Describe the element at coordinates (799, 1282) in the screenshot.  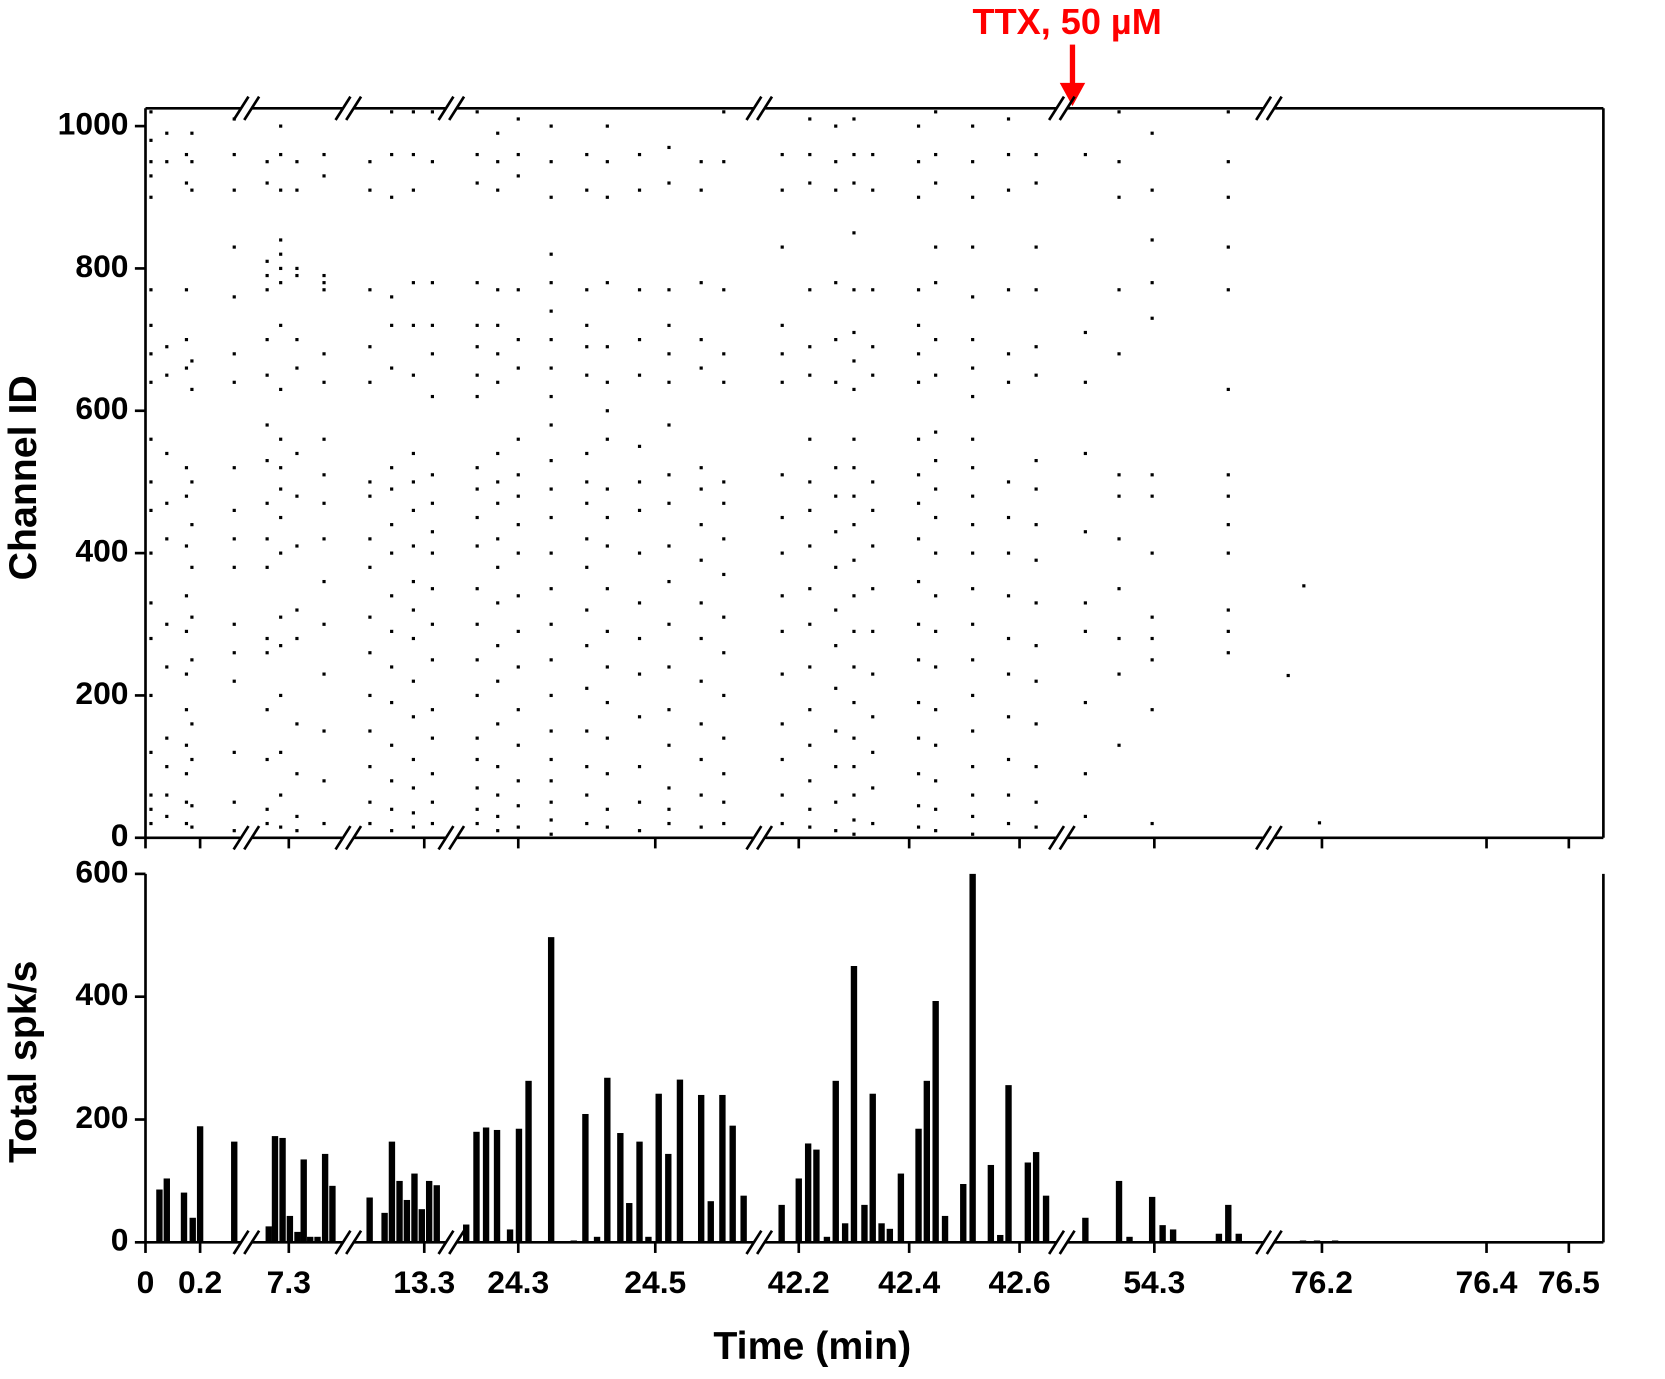
I see `x-tick-label: 42.2` at that location.